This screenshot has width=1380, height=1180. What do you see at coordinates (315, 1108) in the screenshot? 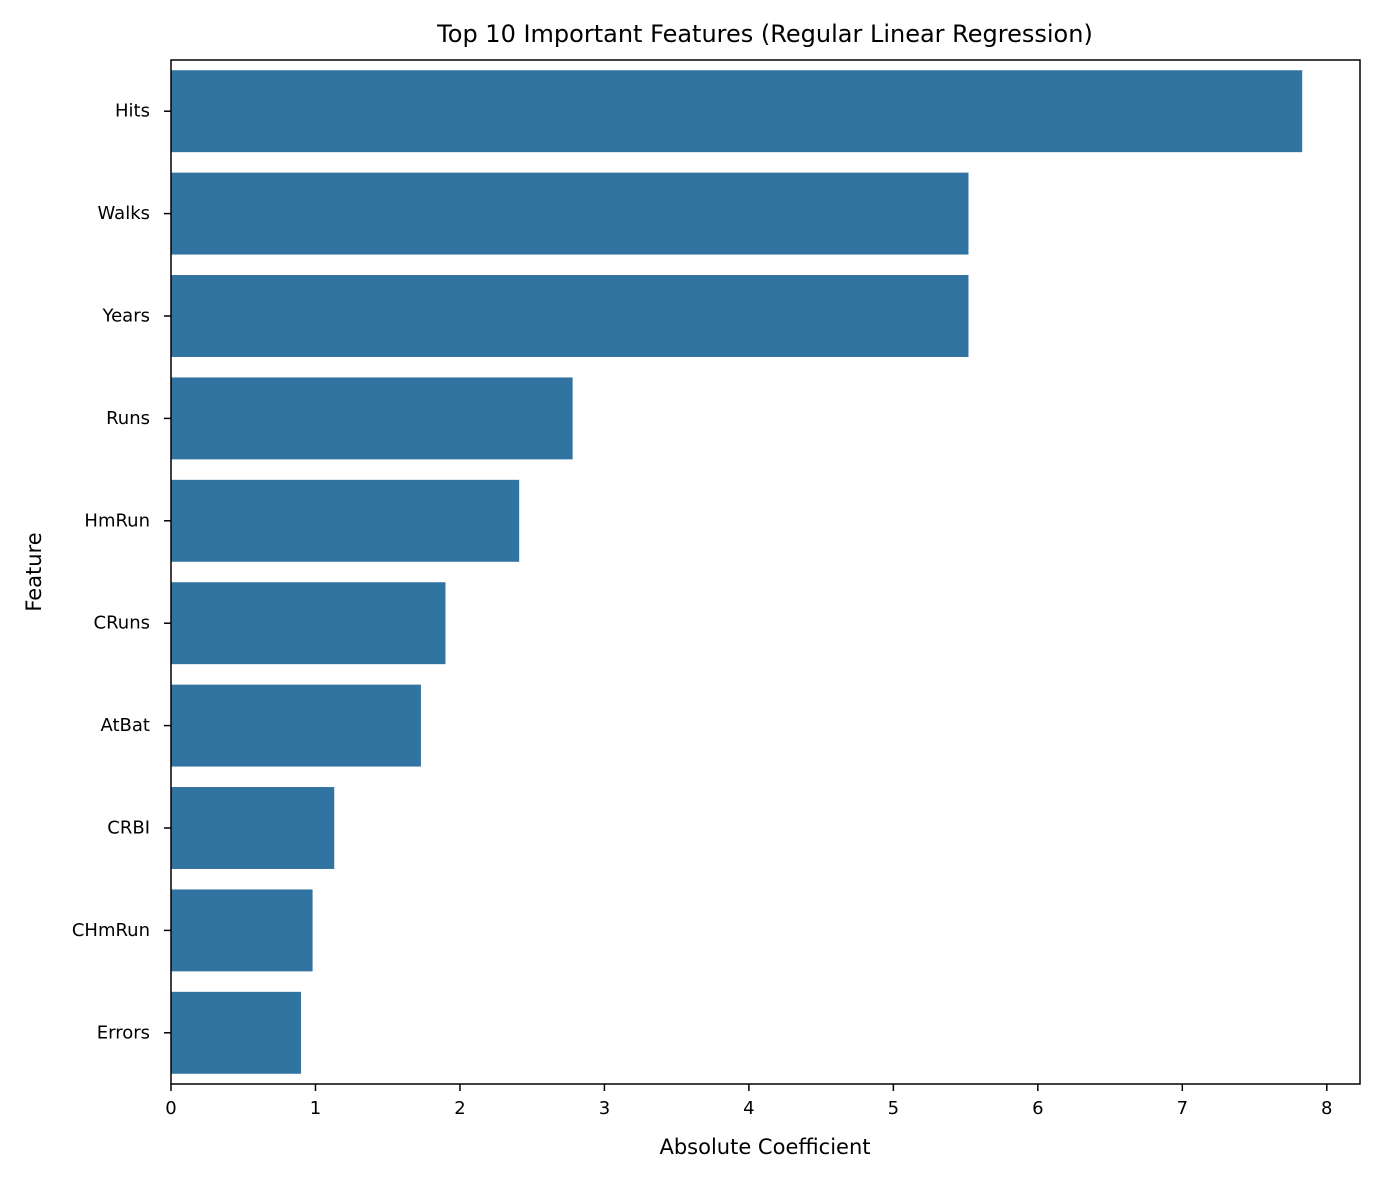
I see `x-tick-label-1: 1` at bounding box center [315, 1108].